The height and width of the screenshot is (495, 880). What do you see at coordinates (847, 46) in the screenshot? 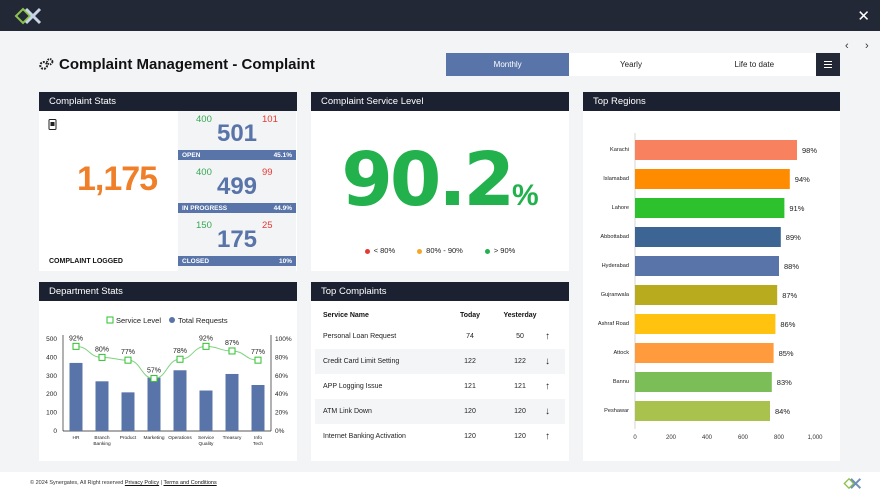
I see `prev-page-icon: ‹` at bounding box center [847, 46].